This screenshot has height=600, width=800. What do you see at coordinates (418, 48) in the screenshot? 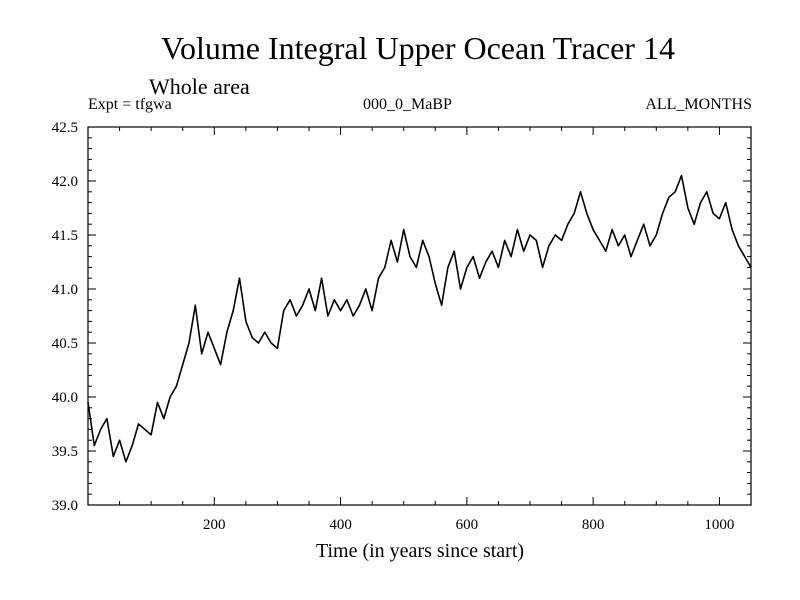
I see `chart-title: Volume Integral Upper Ocean Tracer 14` at bounding box center [418, 48].